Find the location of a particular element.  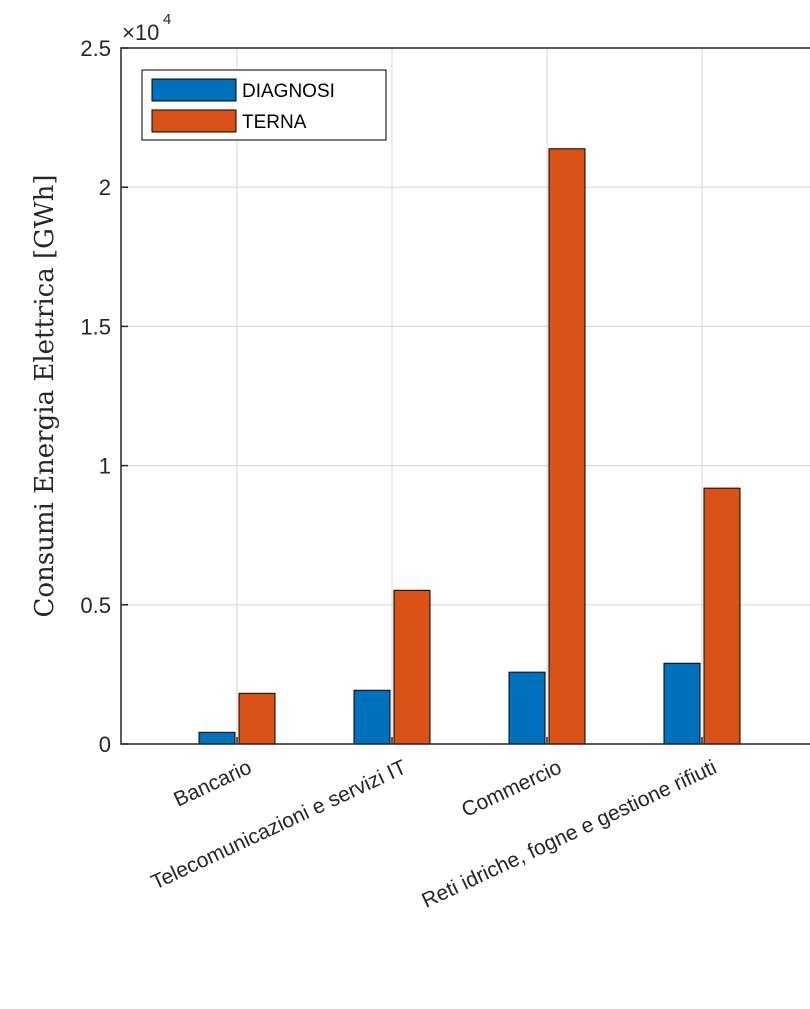

y-tick-label-1: 0.5 is located at coordinates (95, 605).